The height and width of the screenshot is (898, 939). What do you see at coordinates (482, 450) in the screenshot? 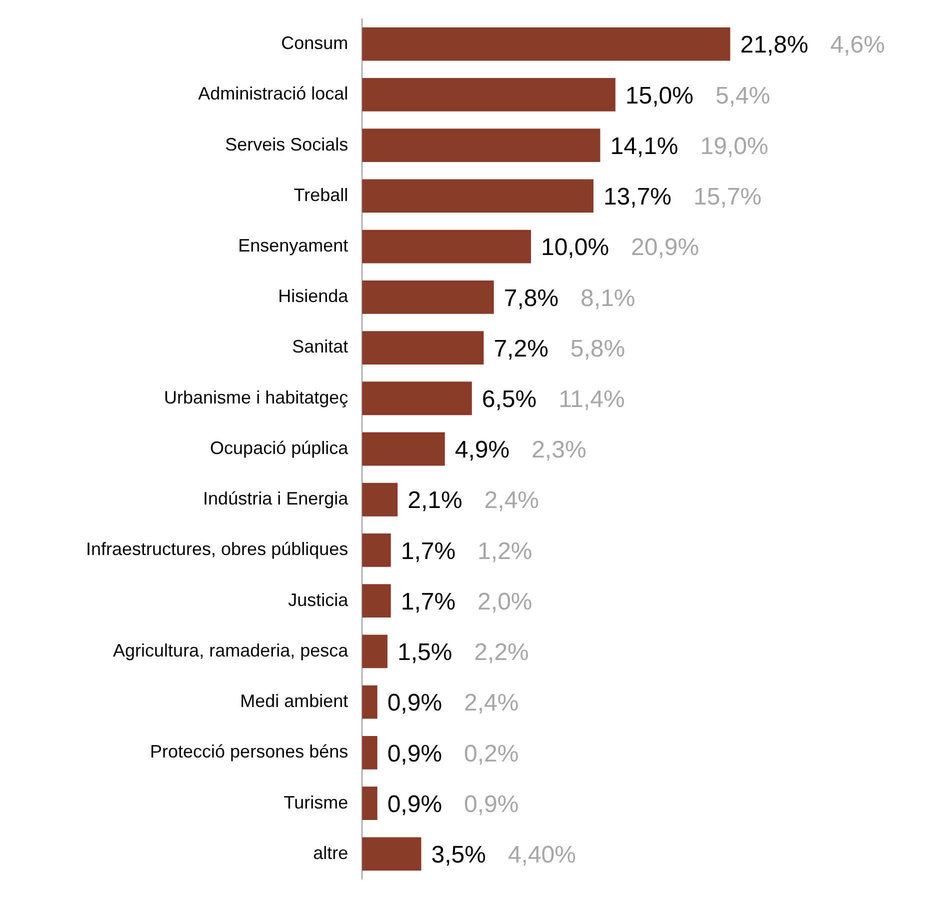
I see `data-label: 4,9%` at bounding box center [482, 450].